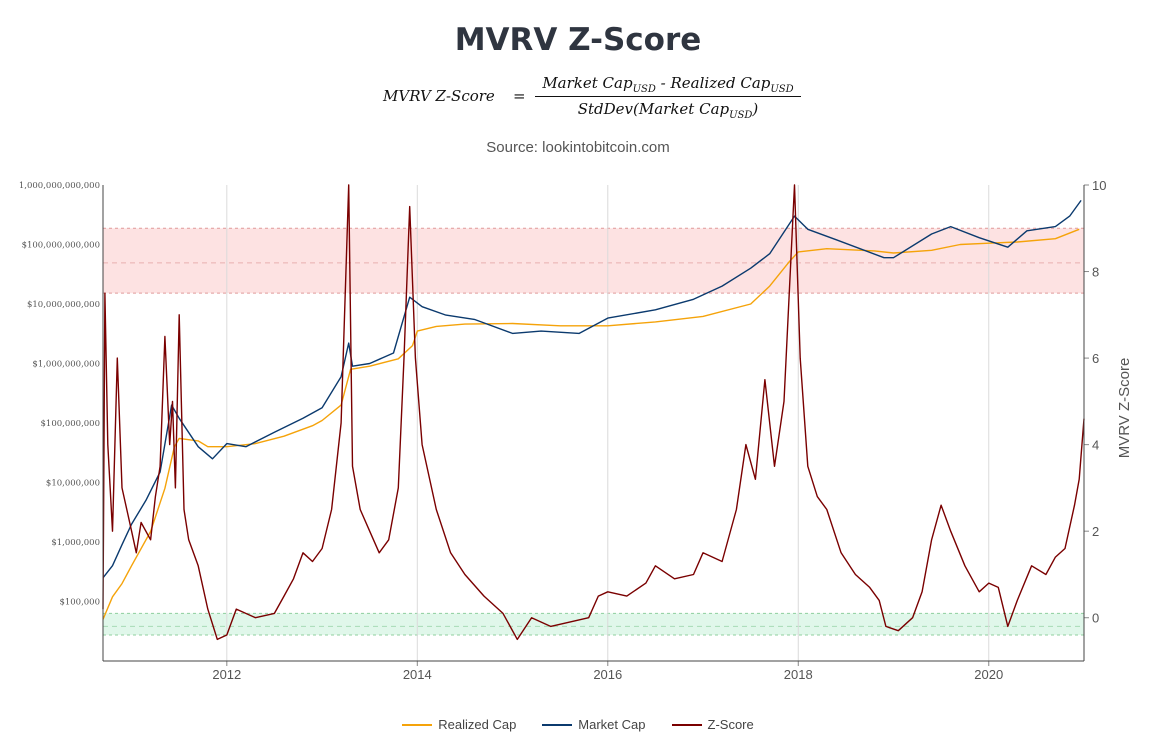  Describe the element at coordinates (1095, 272) in the screenshot. I see `y-right-tick-label: 8` at that location.